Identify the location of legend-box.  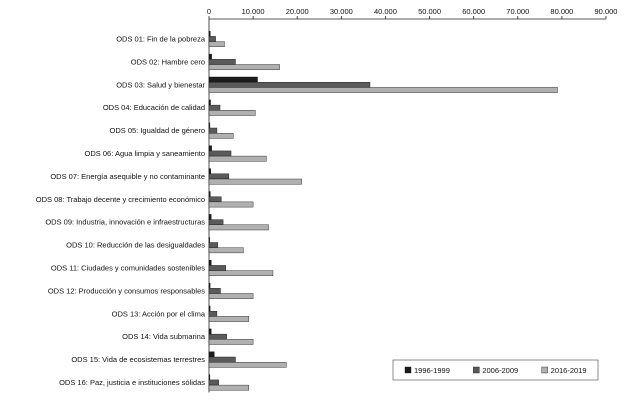
(495, 370).